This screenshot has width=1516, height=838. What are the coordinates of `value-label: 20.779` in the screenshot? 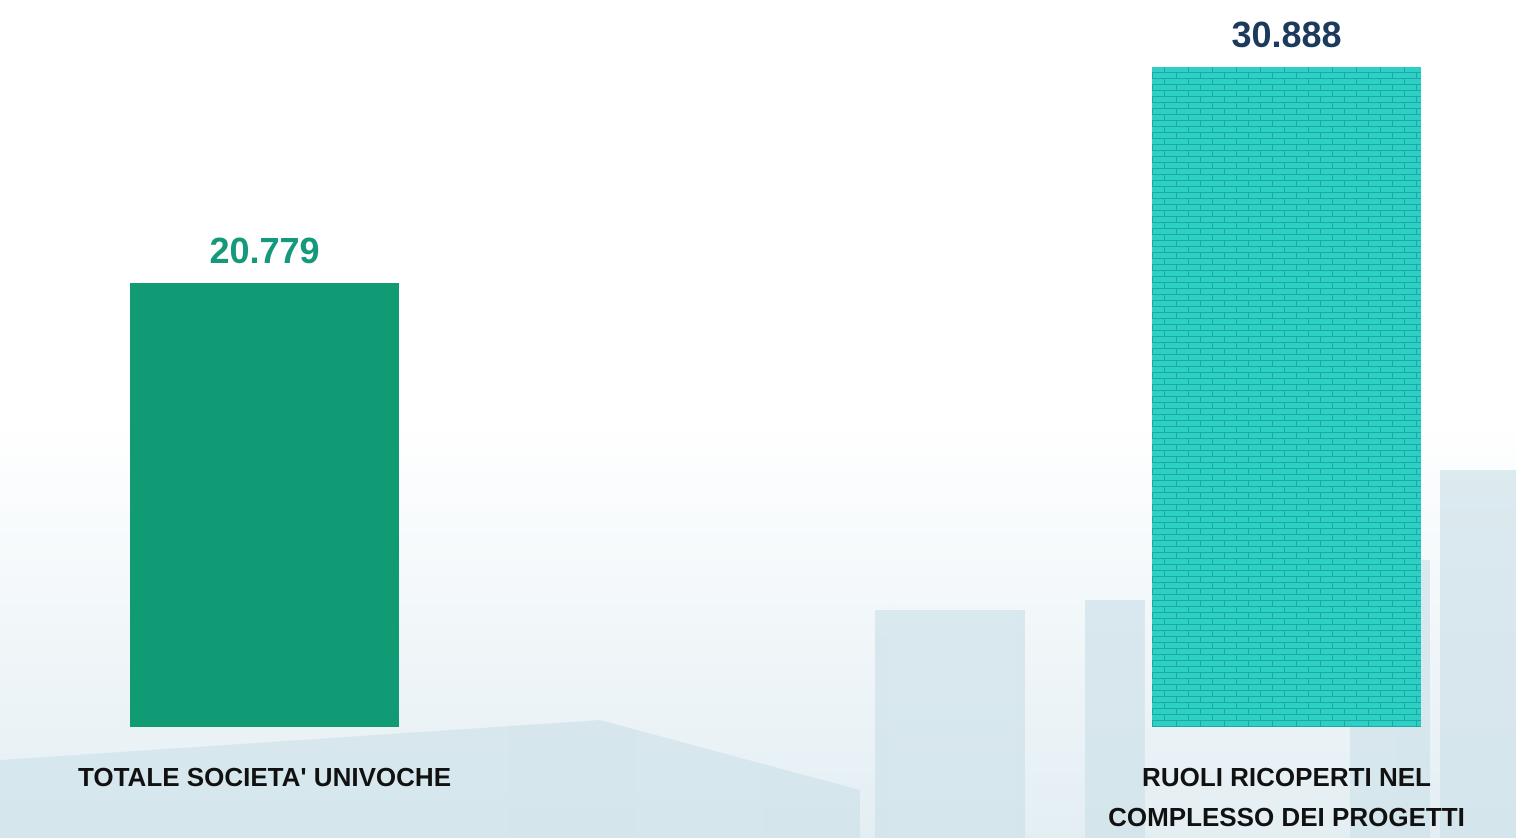 It's located at (264, 250).